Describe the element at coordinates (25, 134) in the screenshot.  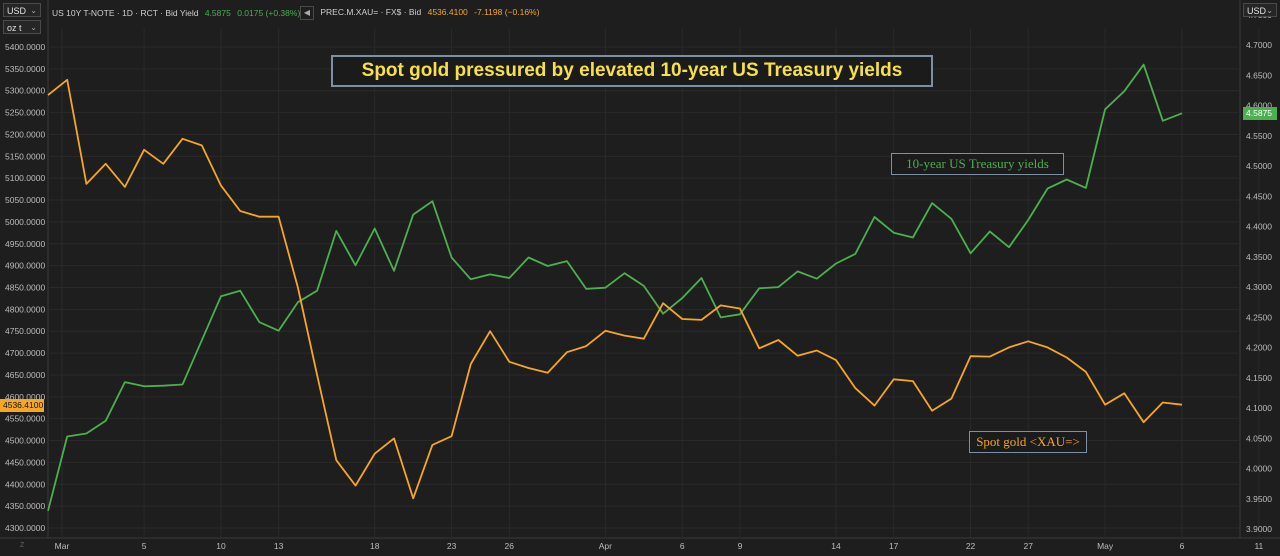
I see `left-tick-label: 5200.0000` at that location.